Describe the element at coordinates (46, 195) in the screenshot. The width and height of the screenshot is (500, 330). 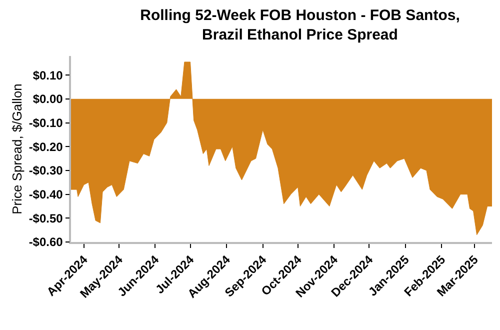
I see `y-tick-label: -$0.40` at that location.